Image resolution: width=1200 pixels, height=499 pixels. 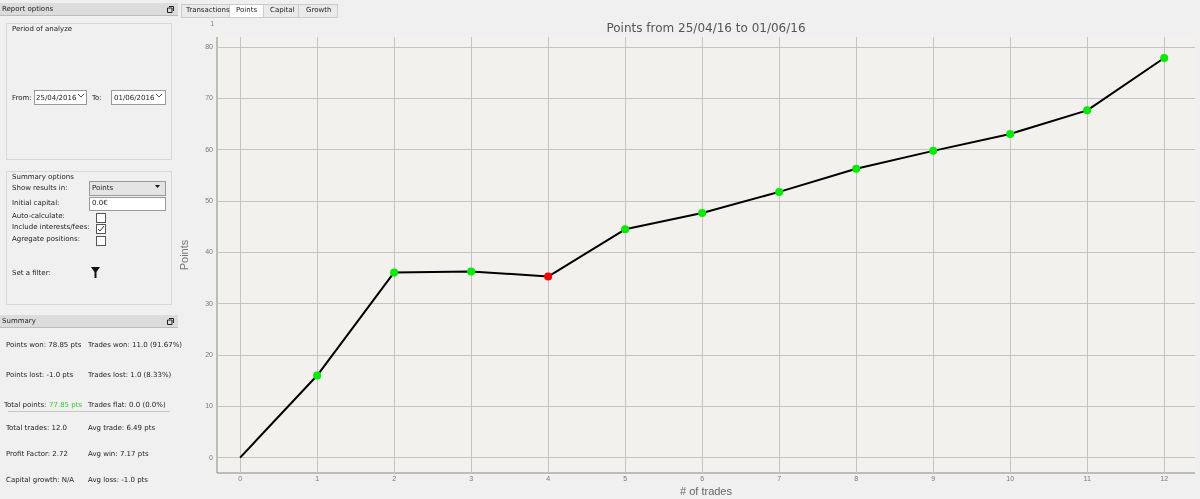 What do you see at coordinates (706, 28) in the screenshot?
I see `chart-title: Points from 25/04/16 to 01/06/16` at bounding box center [706, 28].